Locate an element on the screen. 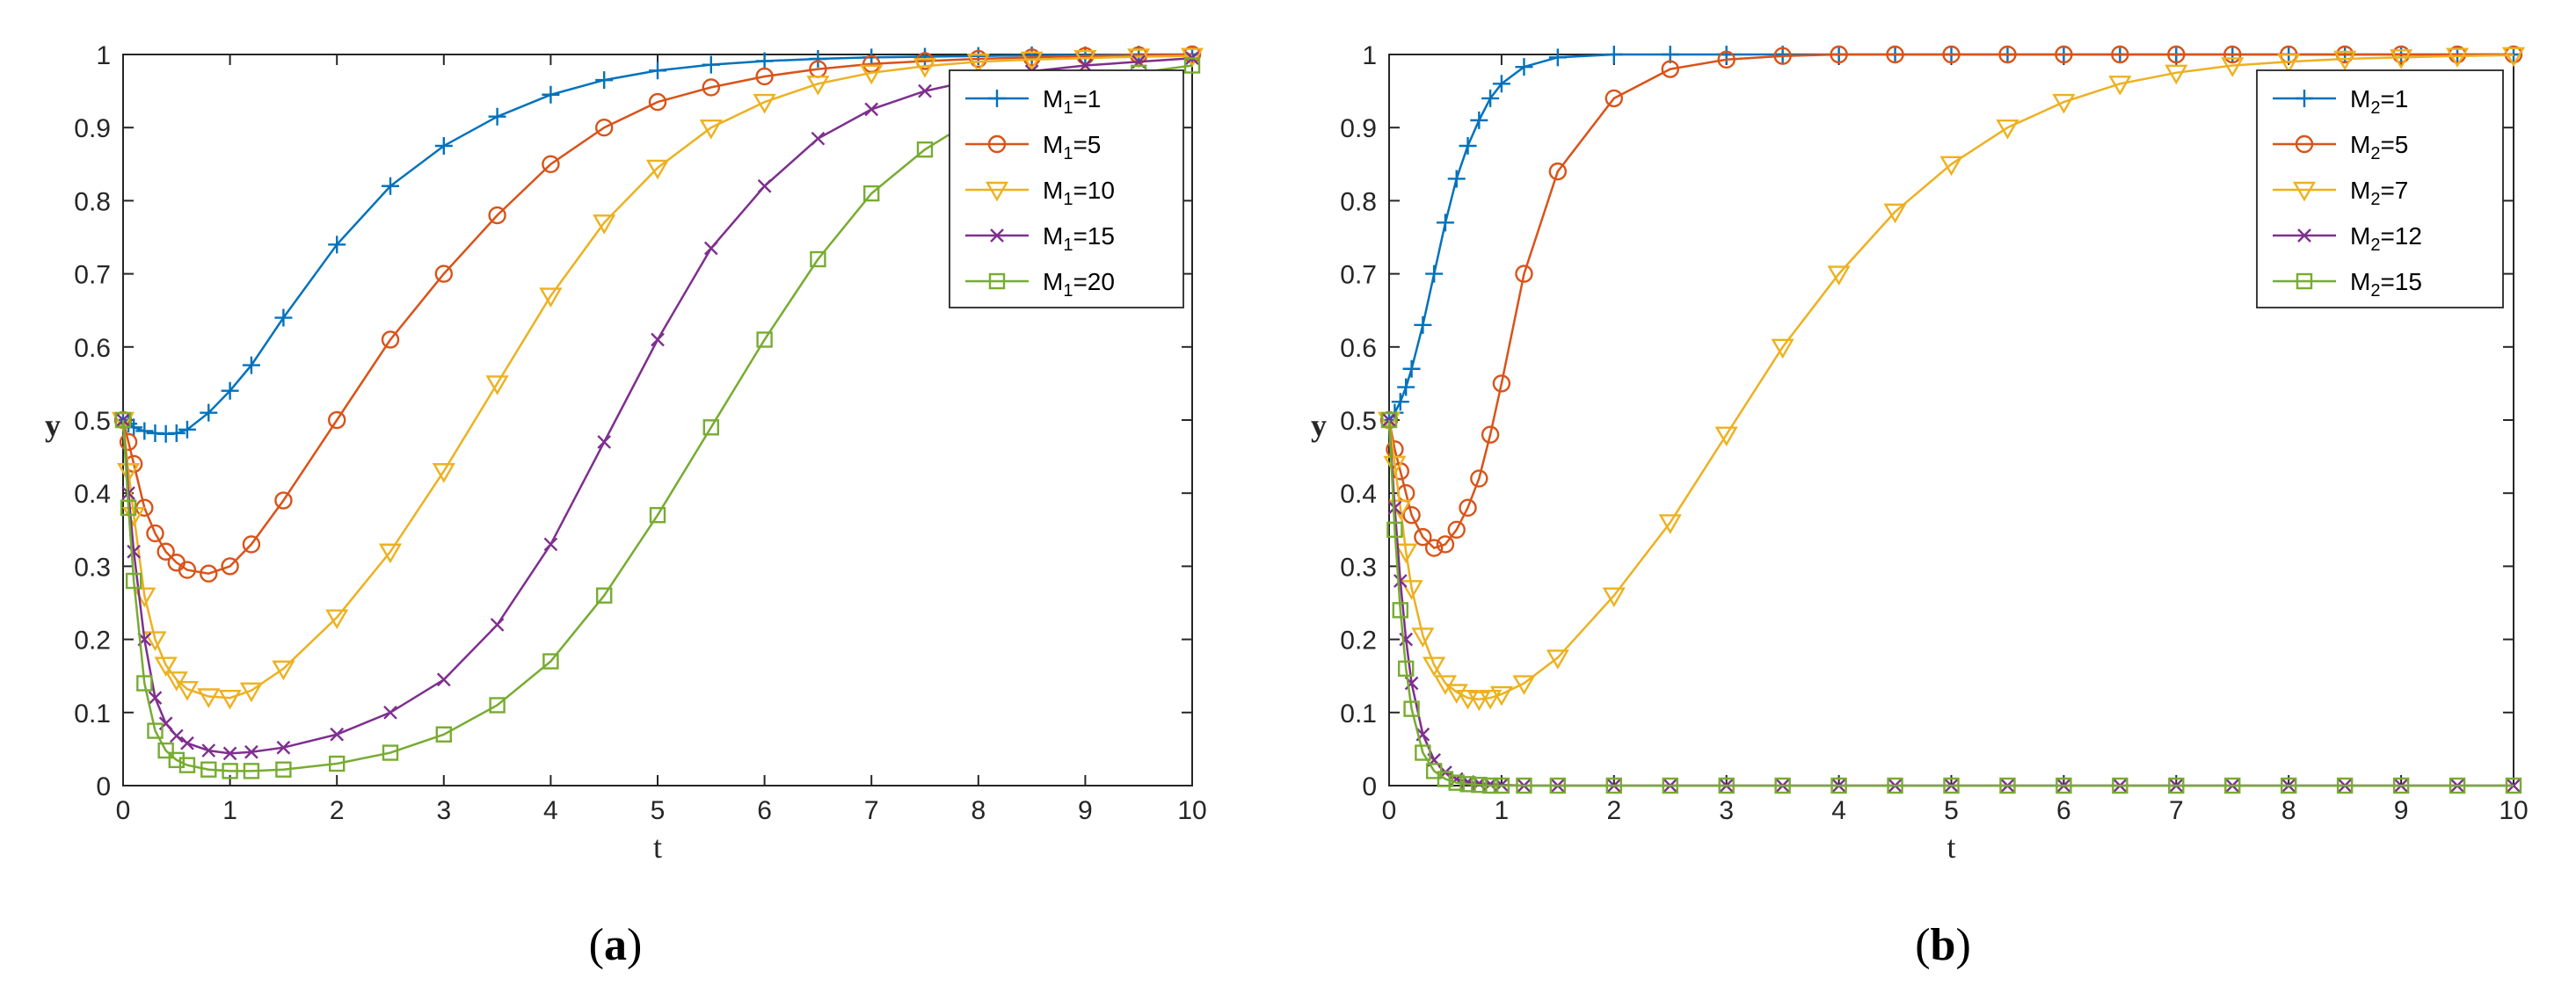  y-tick-label: 0.4 is located at coordinates (92, 494).